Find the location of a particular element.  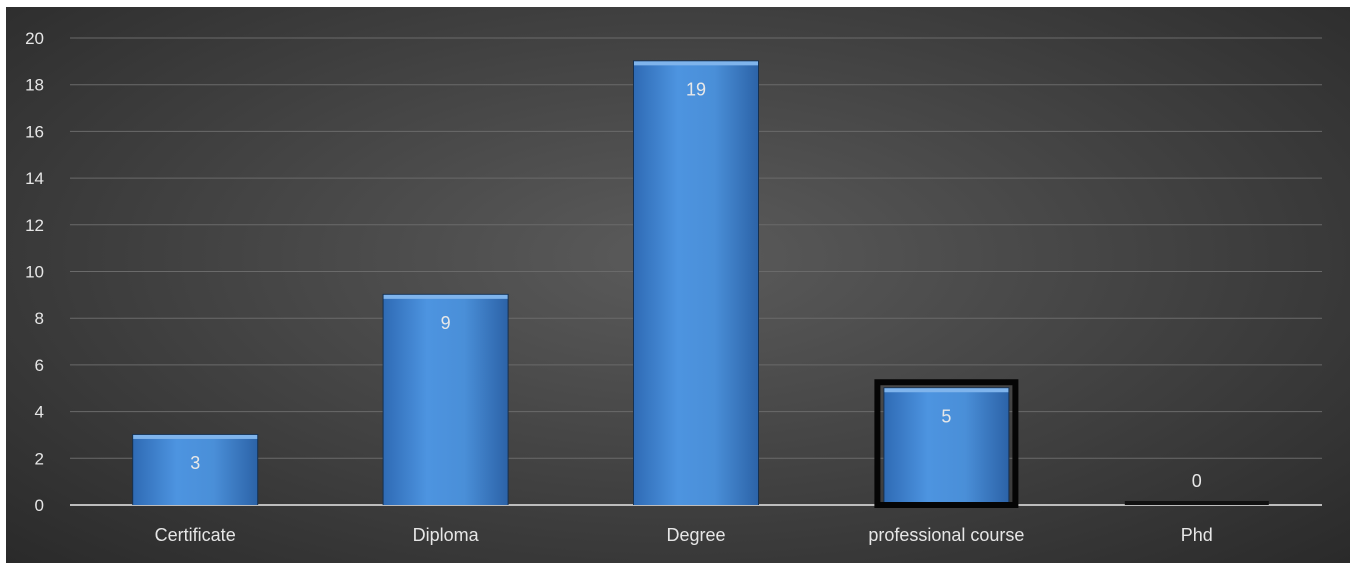

y-tick-label-16: 16 is located at coordinates (34, 131).